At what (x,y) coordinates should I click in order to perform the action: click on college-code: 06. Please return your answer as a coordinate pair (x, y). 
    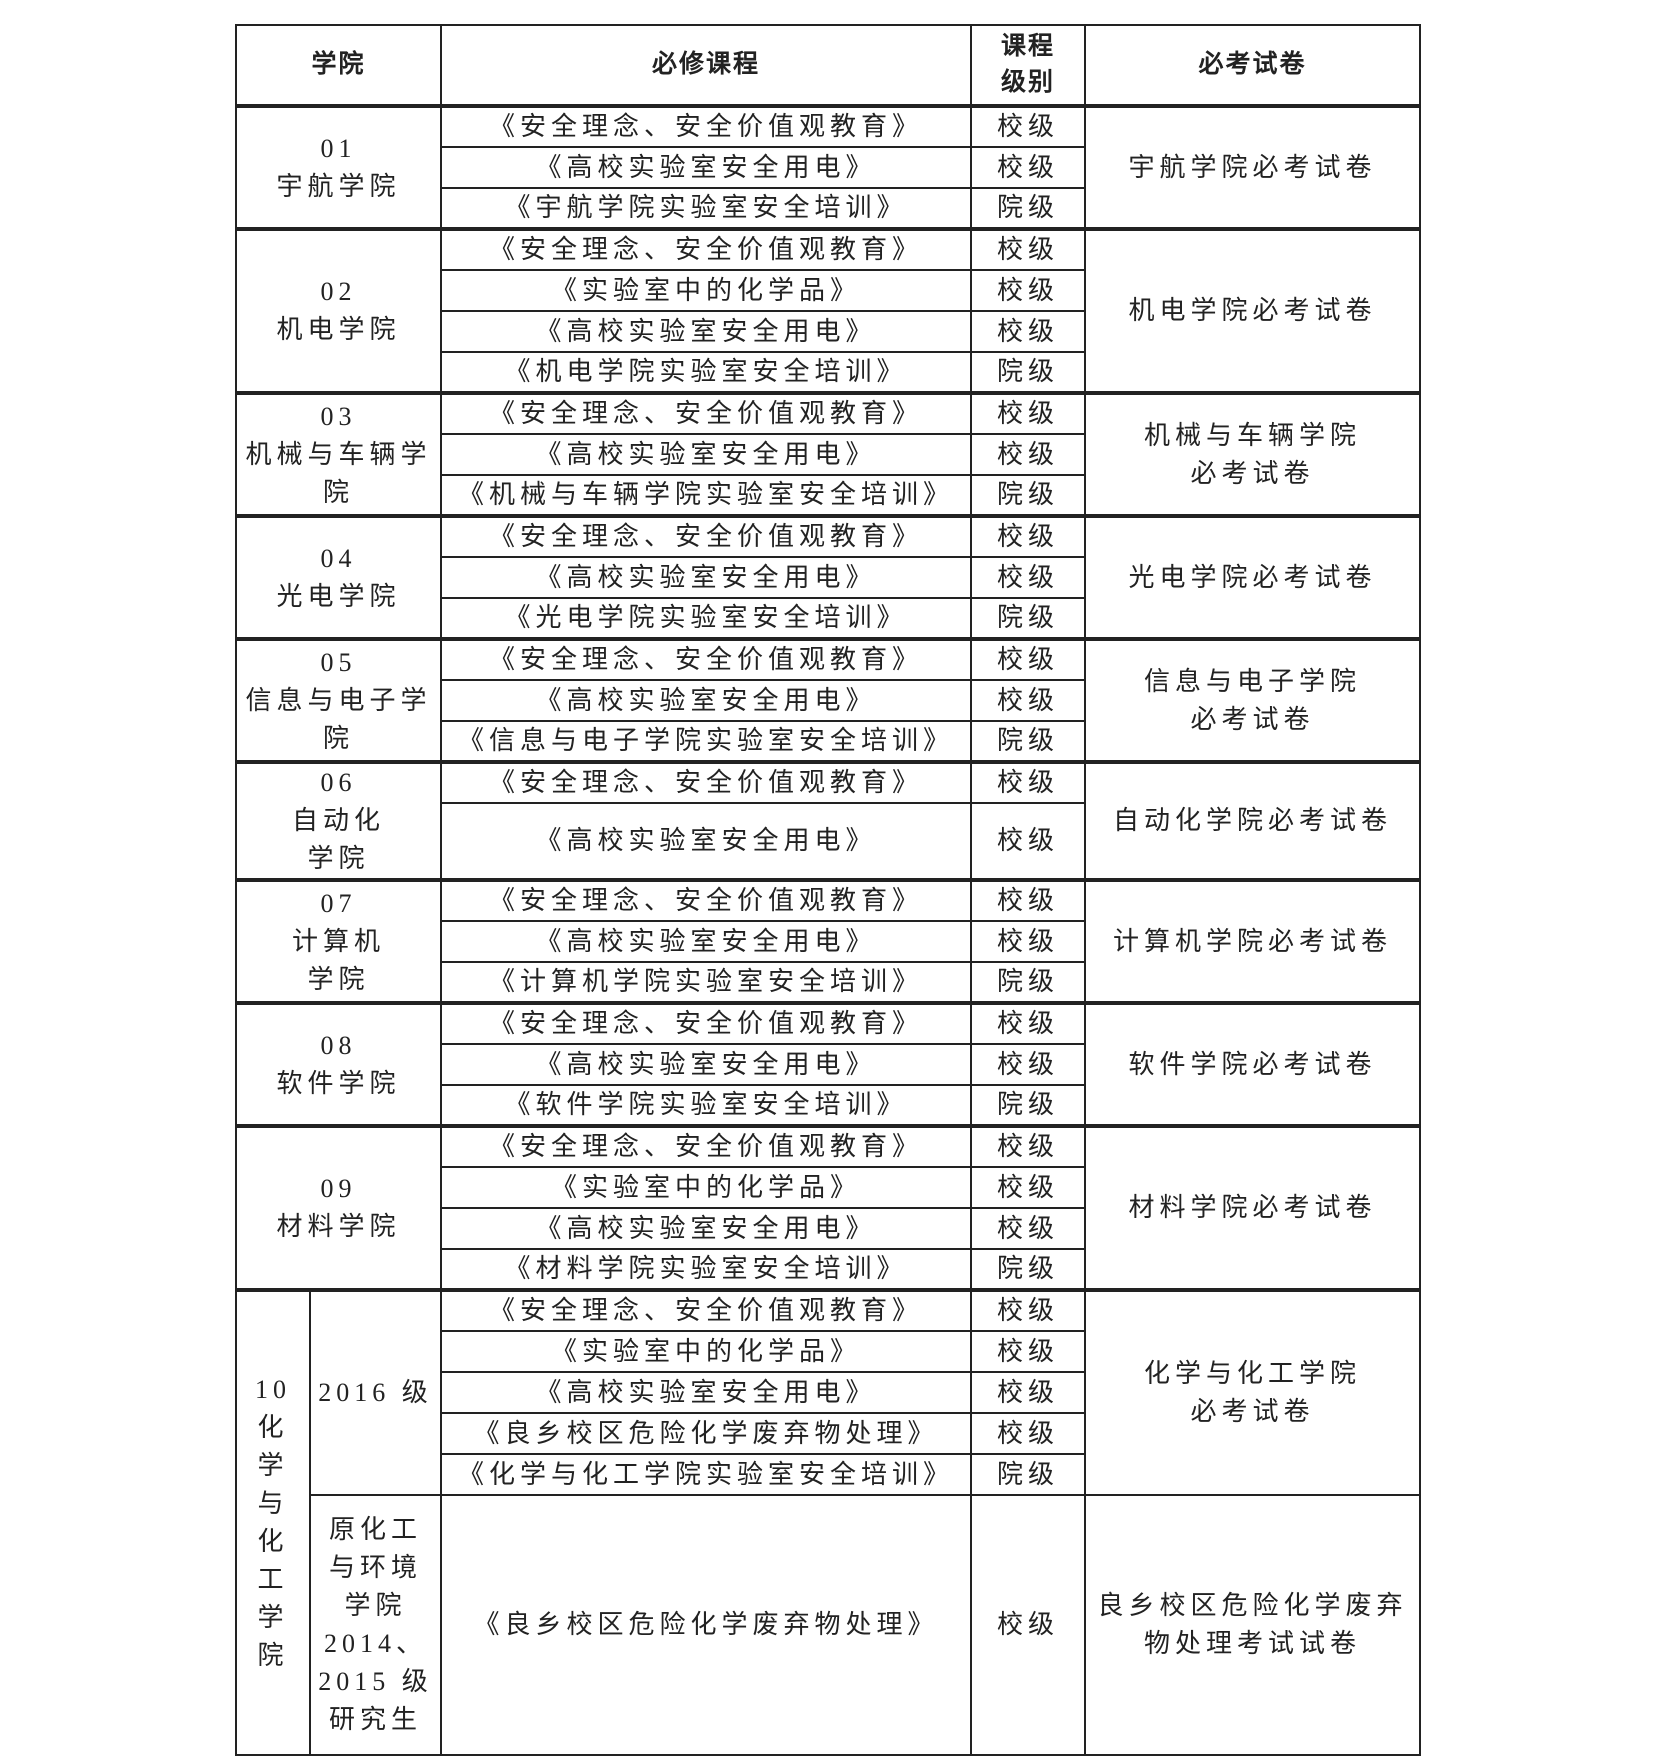
    Looking at the image, I should click on (338, 782).